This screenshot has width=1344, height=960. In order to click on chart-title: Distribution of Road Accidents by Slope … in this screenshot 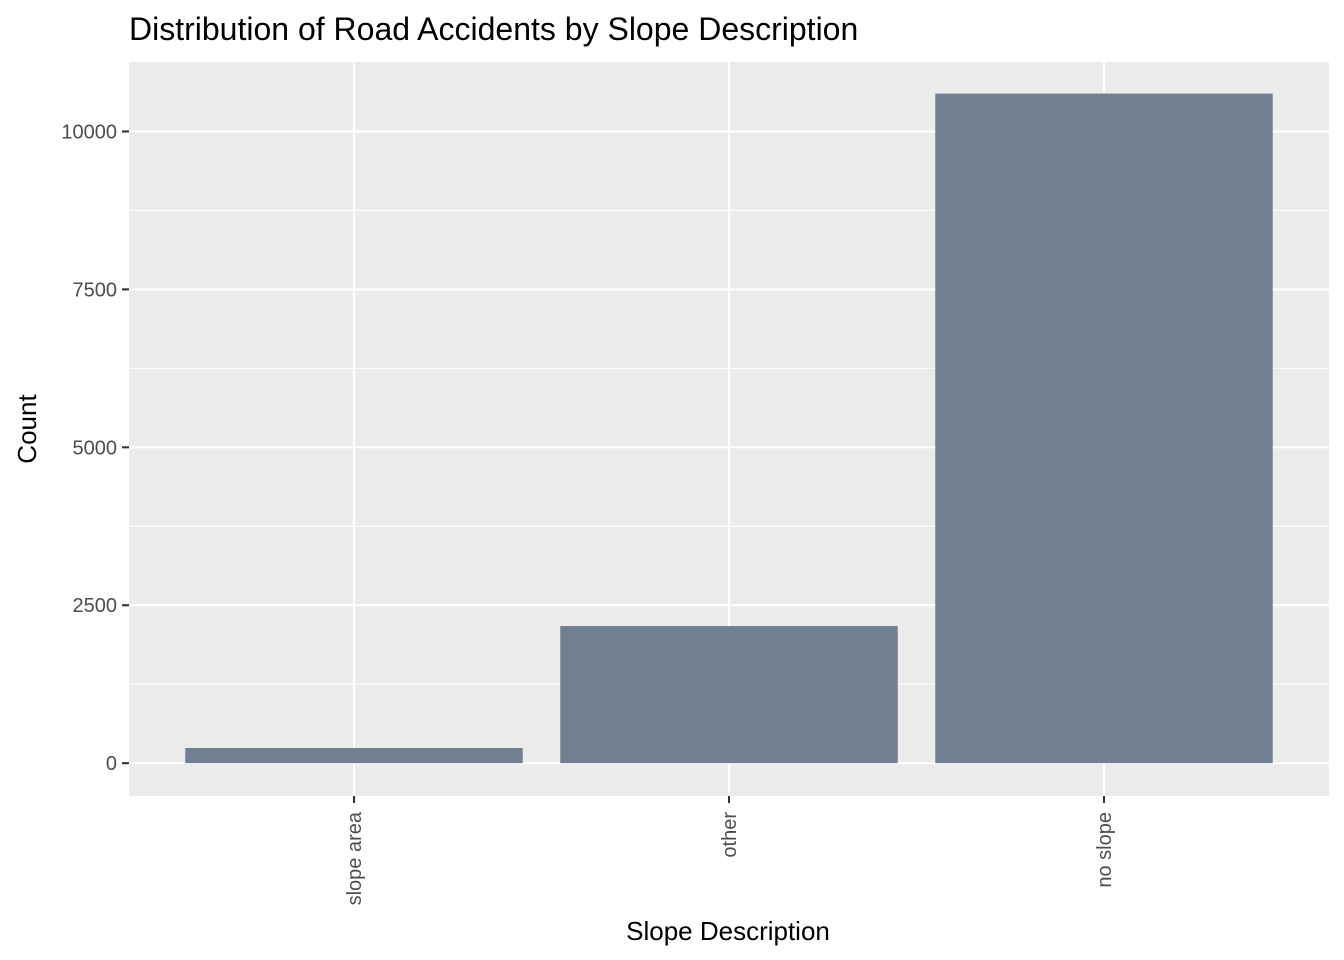, I will do `click(493, 29)`.